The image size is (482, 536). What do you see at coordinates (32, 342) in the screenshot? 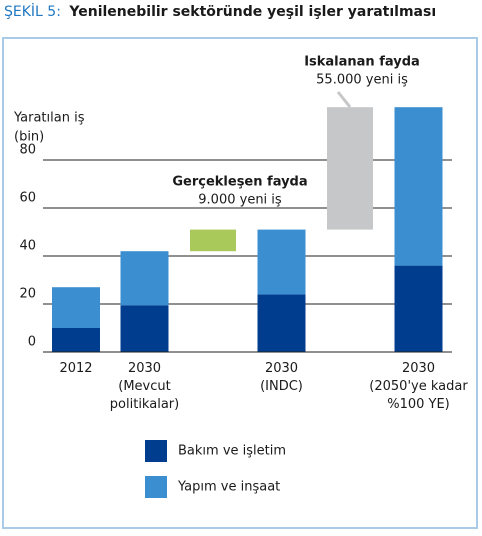
I see `y-tick-label: 0` at bounding box center [32, 342].